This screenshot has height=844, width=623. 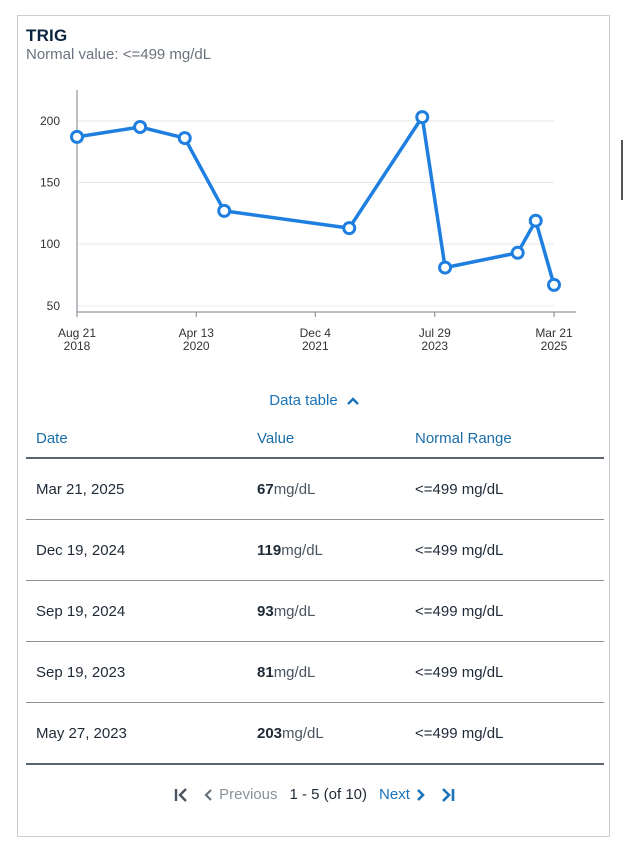 I want to click on table-row: Sep 19, 2024 93mg/dL <=499 mg/dL, so click(x=315, y=611).